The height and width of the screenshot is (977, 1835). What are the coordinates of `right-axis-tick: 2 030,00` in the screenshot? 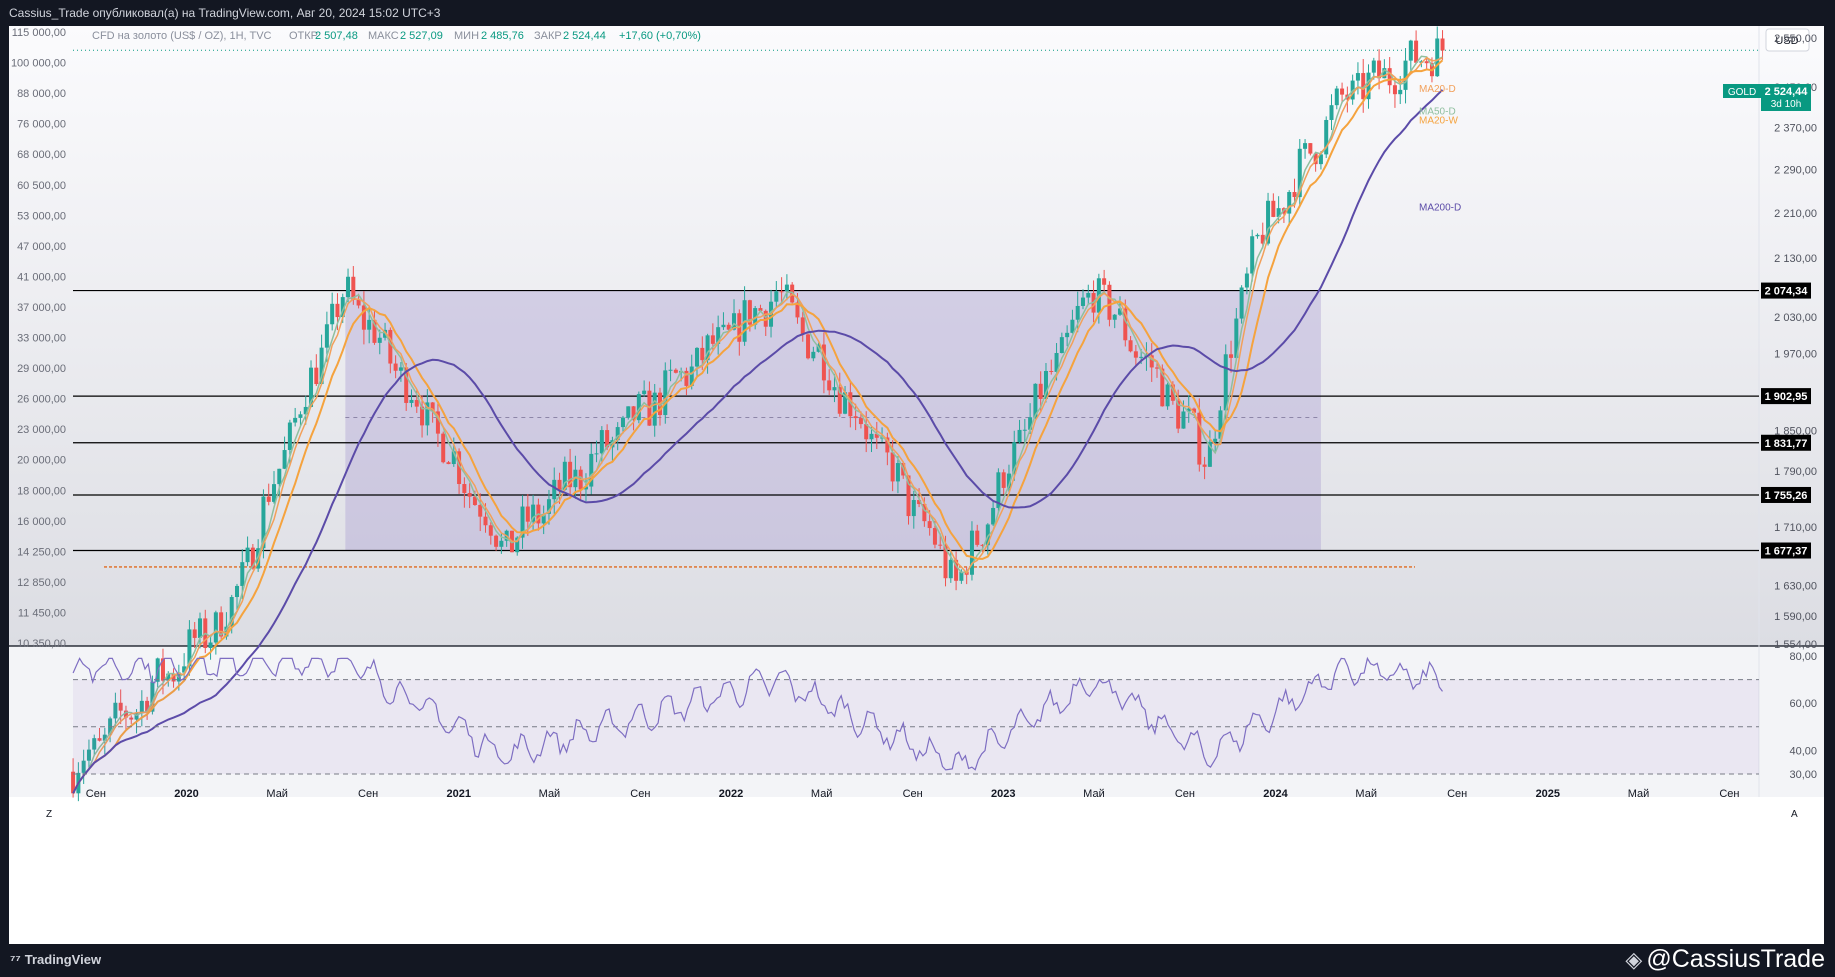 It's located at (1795, 318).